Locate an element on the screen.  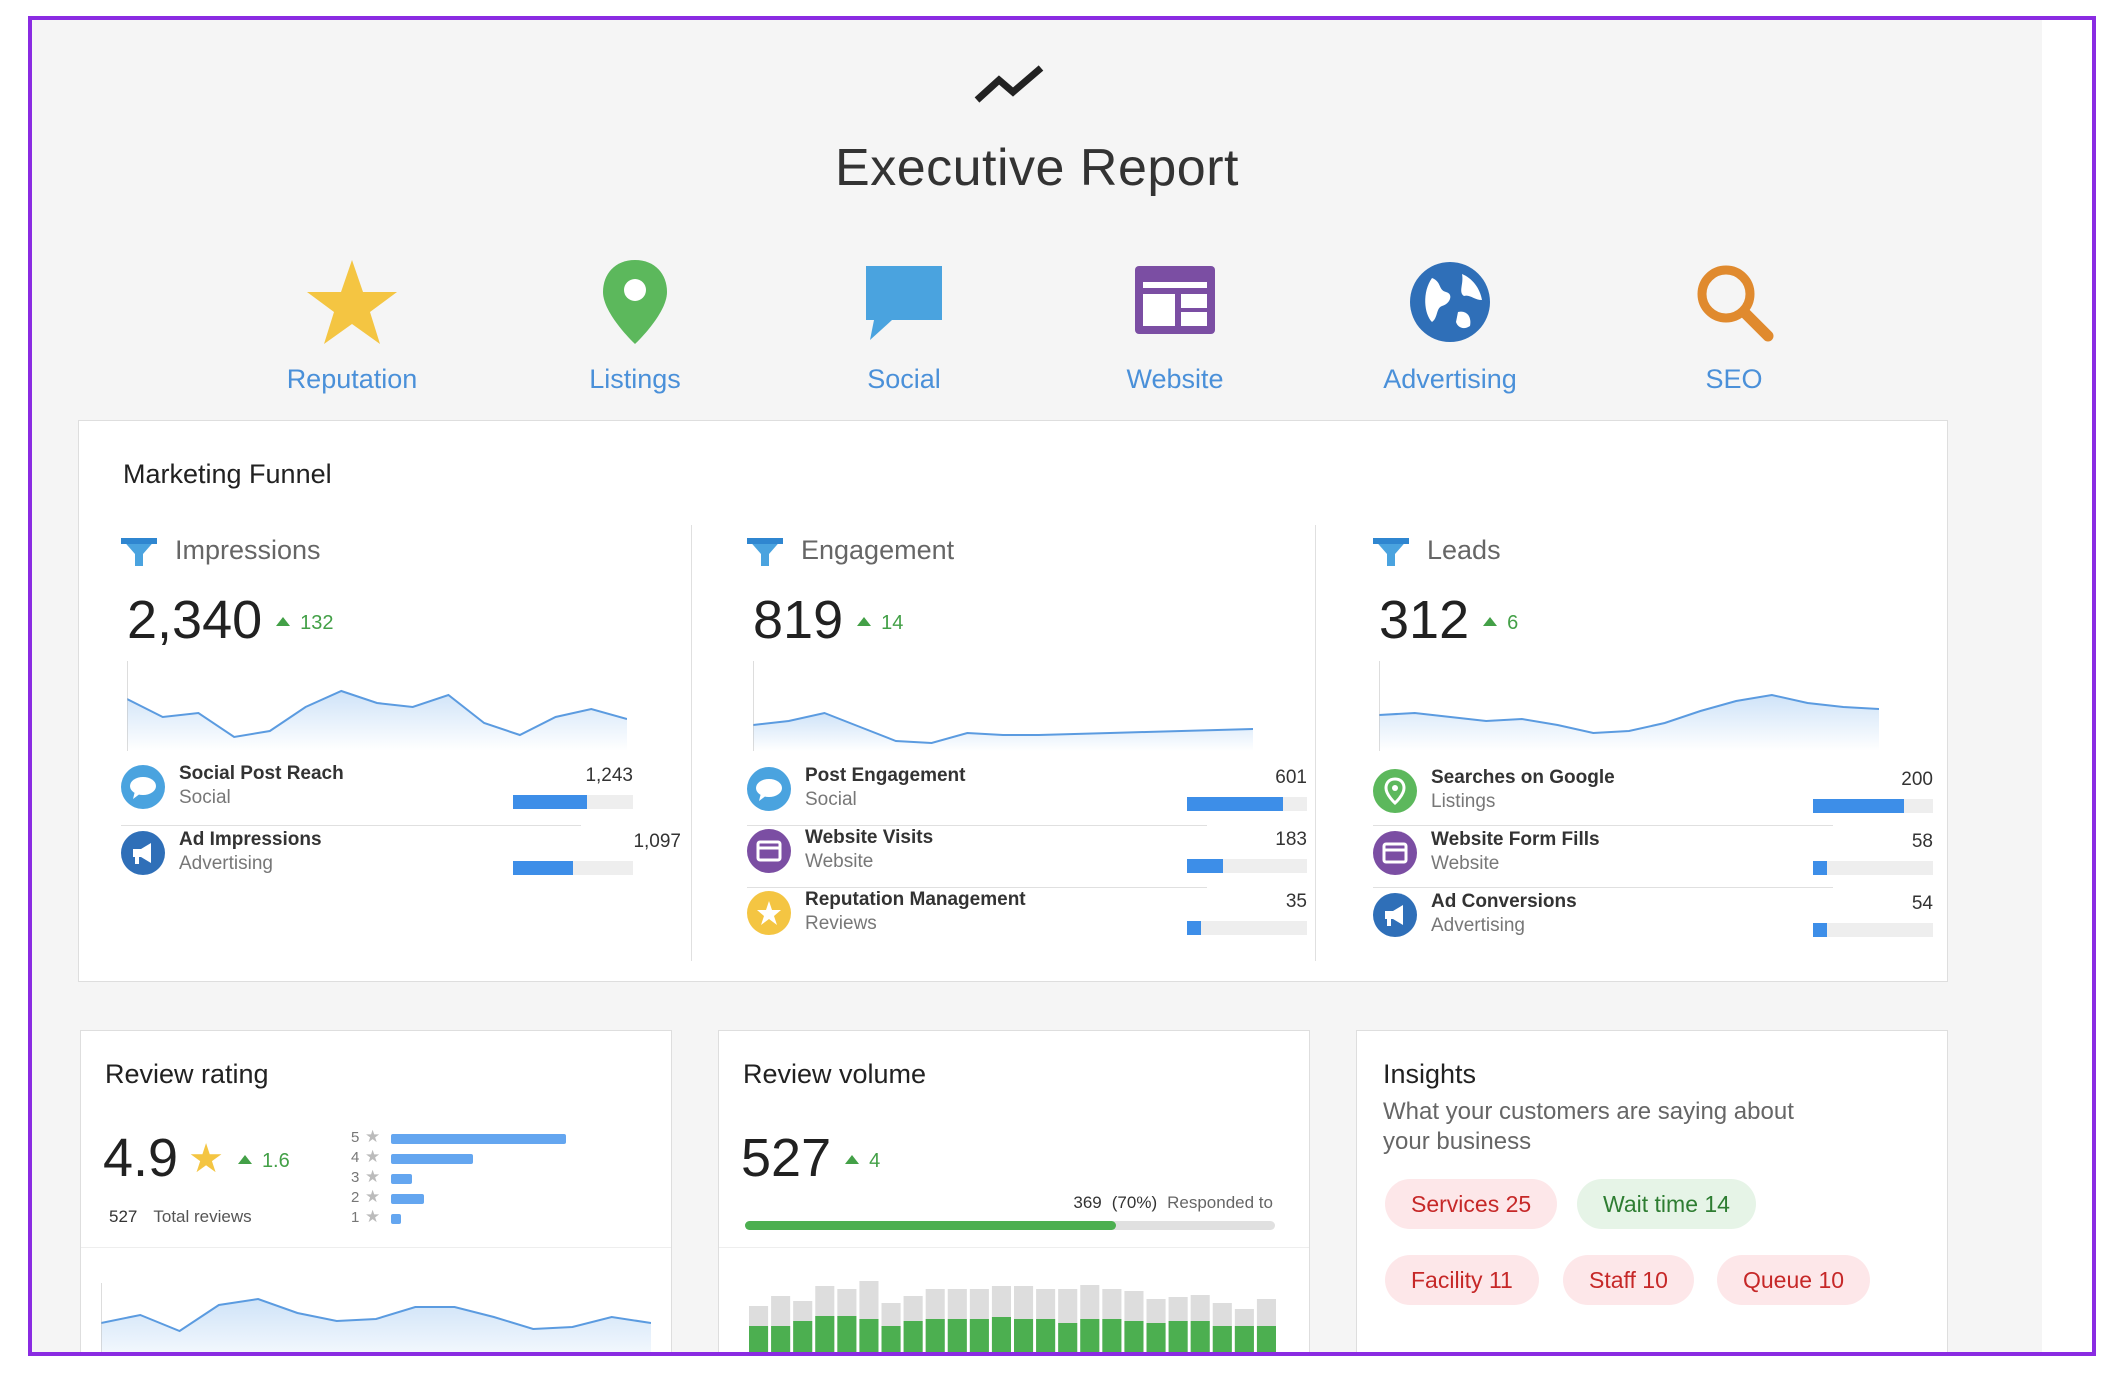
metric-row: Ad Impressions Advertising 1,097 is located at coordinates (401, 855).